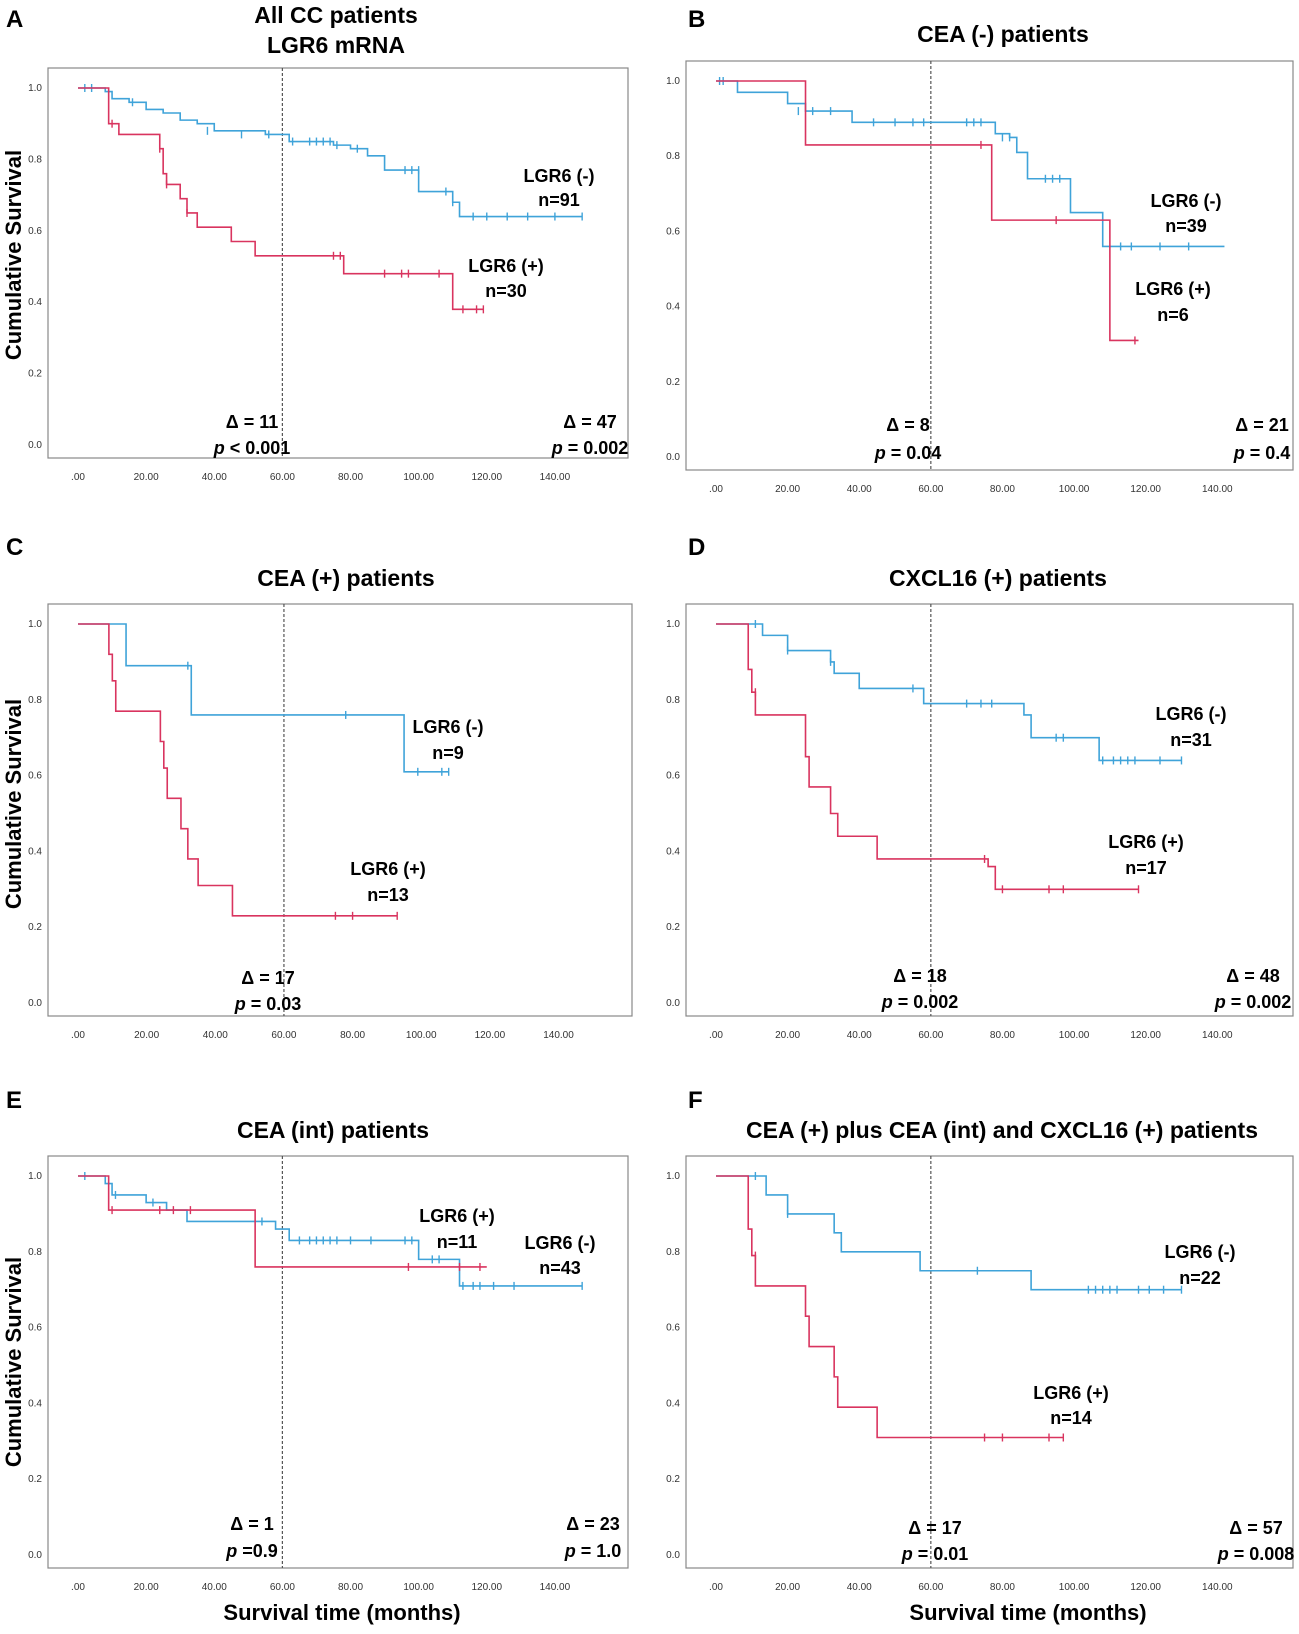 This screenshot has width=1299, height=1634. I want to click on series-name: LGR6 (-), so click(1200, 1252).